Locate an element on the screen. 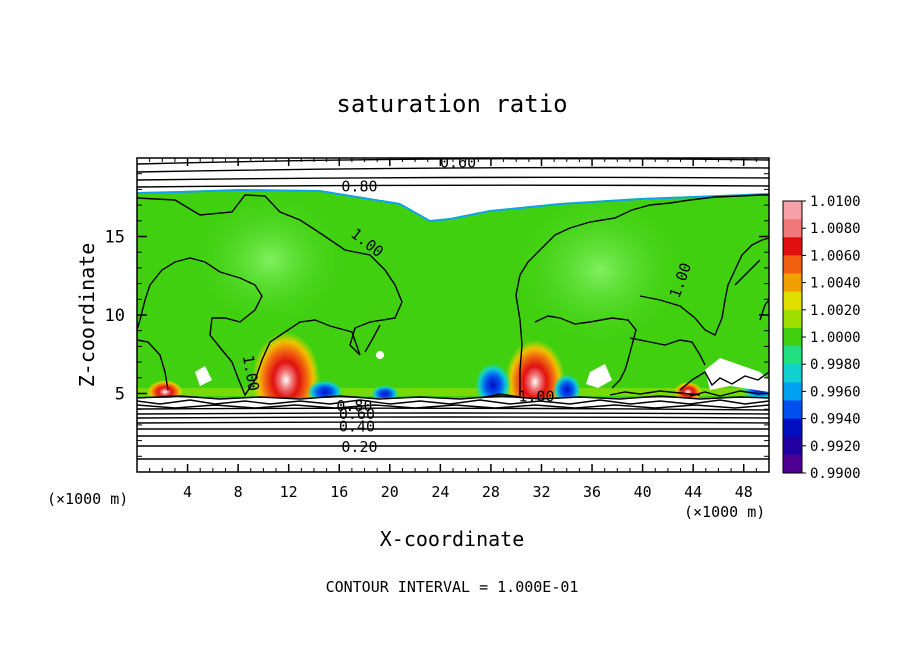 The height and width of the screenshot is (654, 904). colorbar-label: 1.0020 is located at coordinates (835, 311).